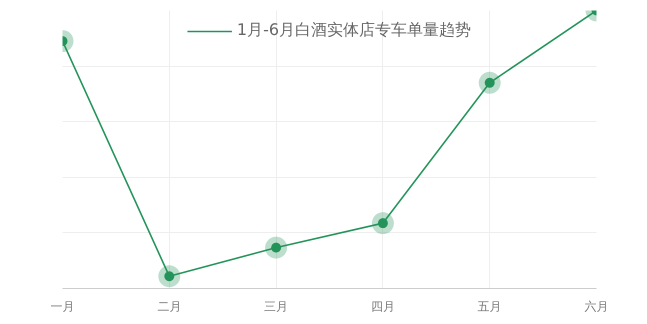 This screenshot has height=324, width=647. Describe the element at coordinates (276, 307) in the screenshot. I see `x-tick-label: 三月` at that location.